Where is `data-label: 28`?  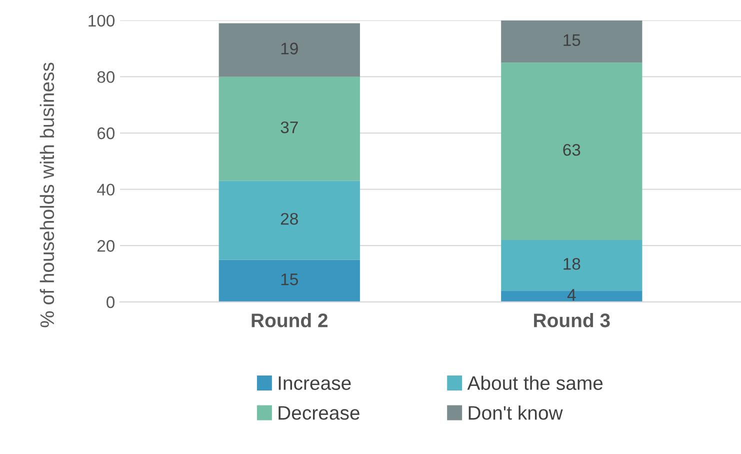 data-label: 28 is located at coordinates (289, 218).